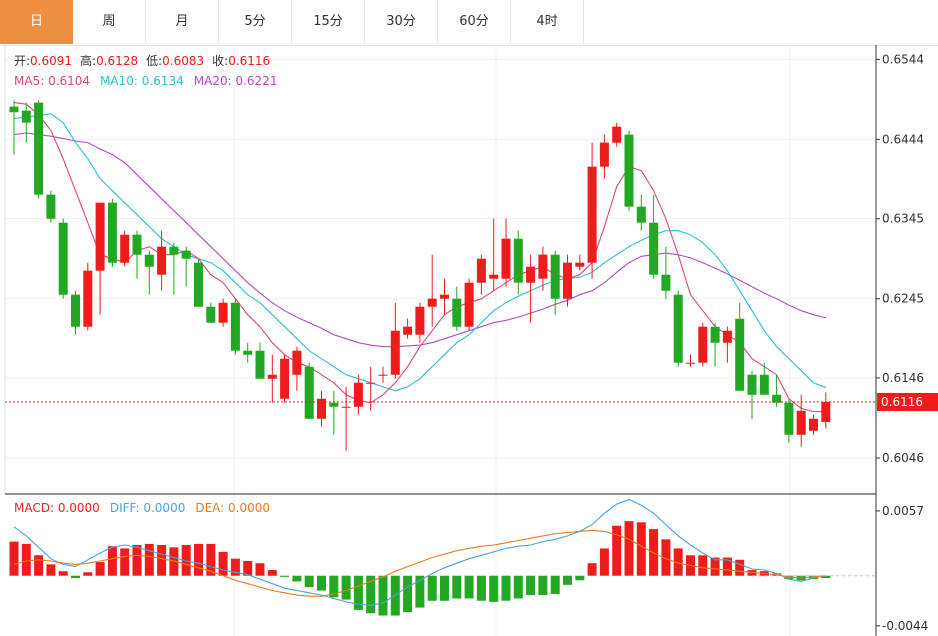  What do you see at coordinates (328, 22) in the screenshot?
I see `tab-15min: 15分` at bounding box center [328, 22].